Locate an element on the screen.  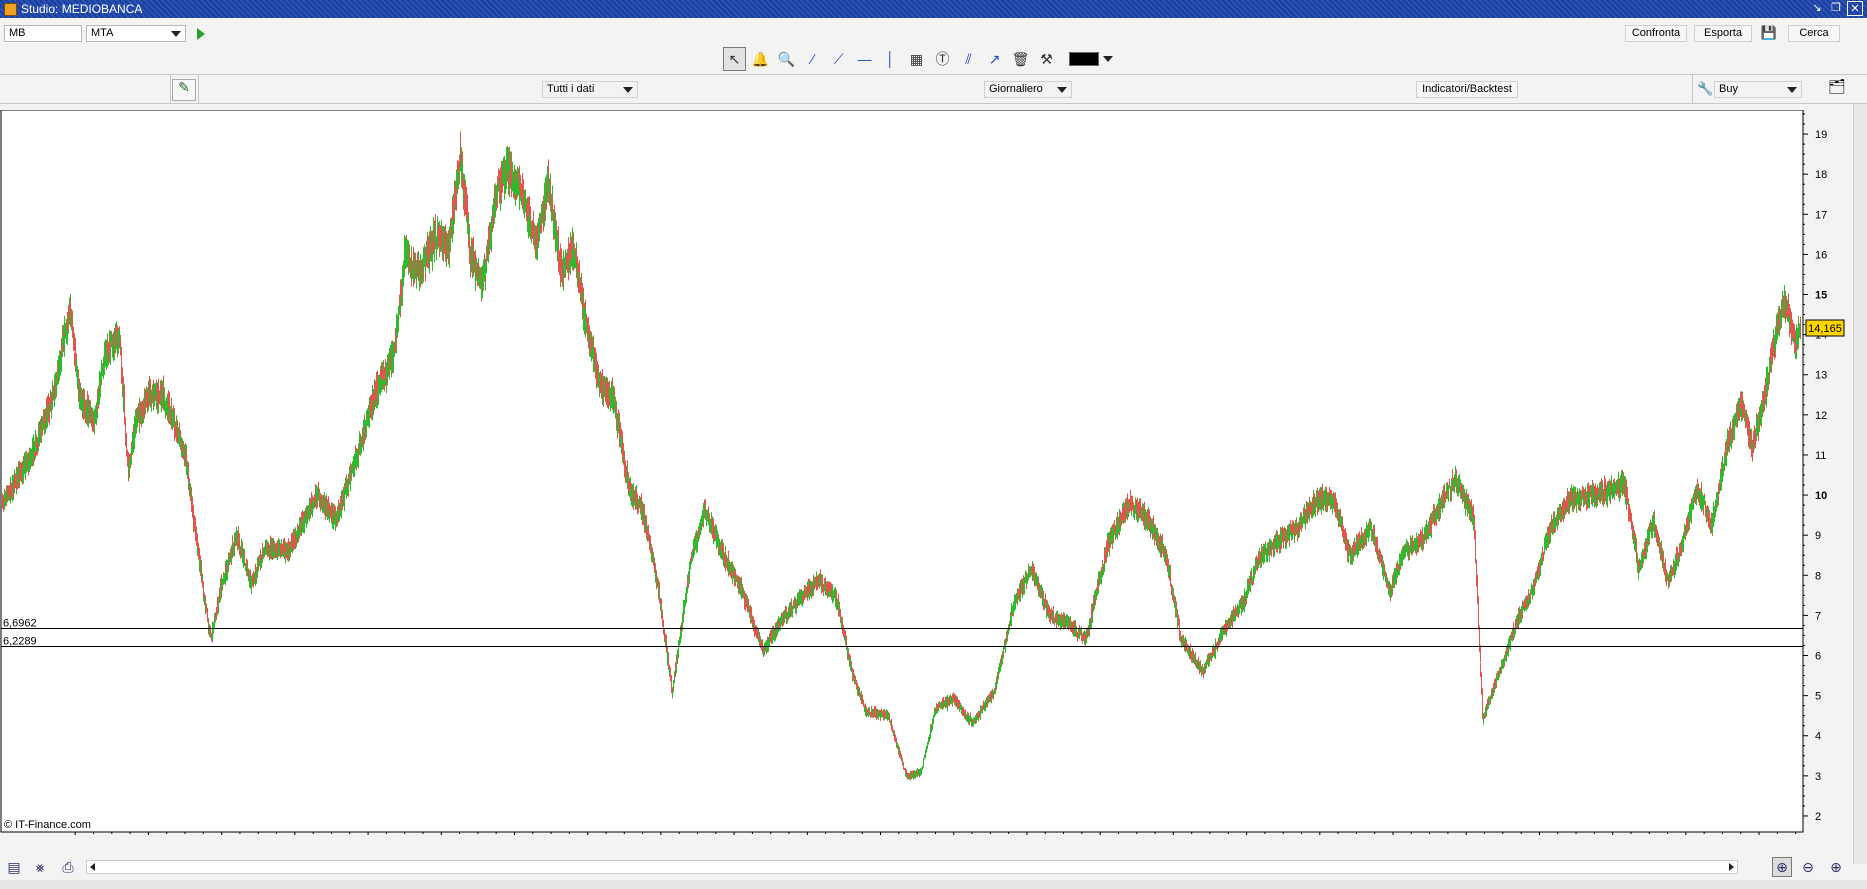
market-select-value: MTA is located at coordinates (102, 33).